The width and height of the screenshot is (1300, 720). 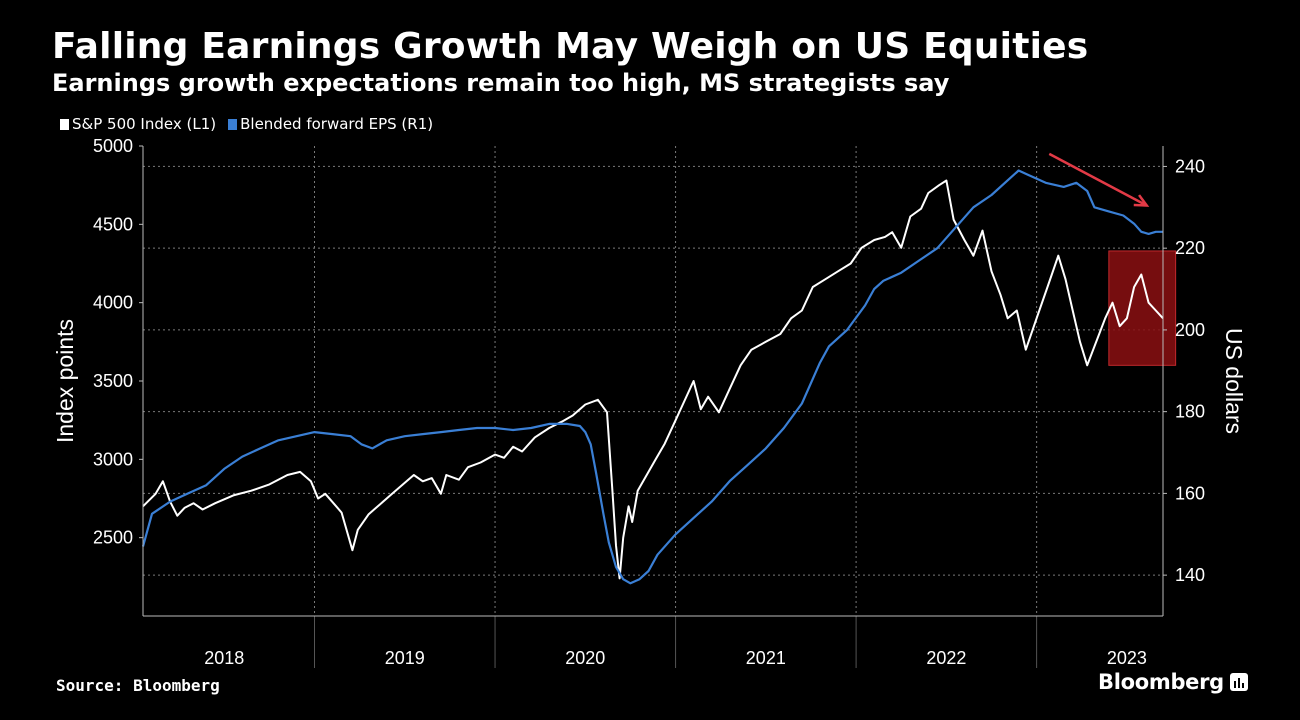 What do you see at coordinates (766, 658) in the screenshot?
I see `x-tick-label: 2021` at bounding box center [766, 658].